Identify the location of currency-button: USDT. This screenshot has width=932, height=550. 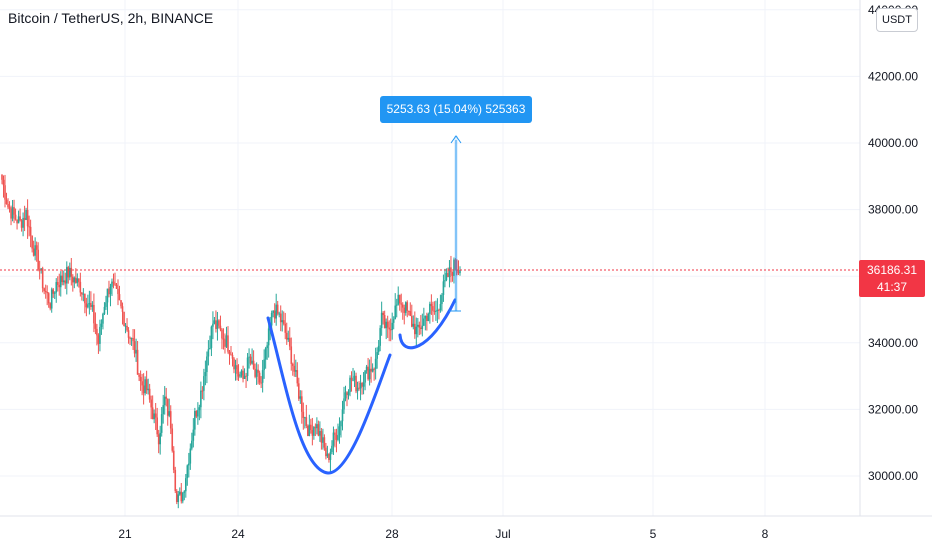
(897, 20).